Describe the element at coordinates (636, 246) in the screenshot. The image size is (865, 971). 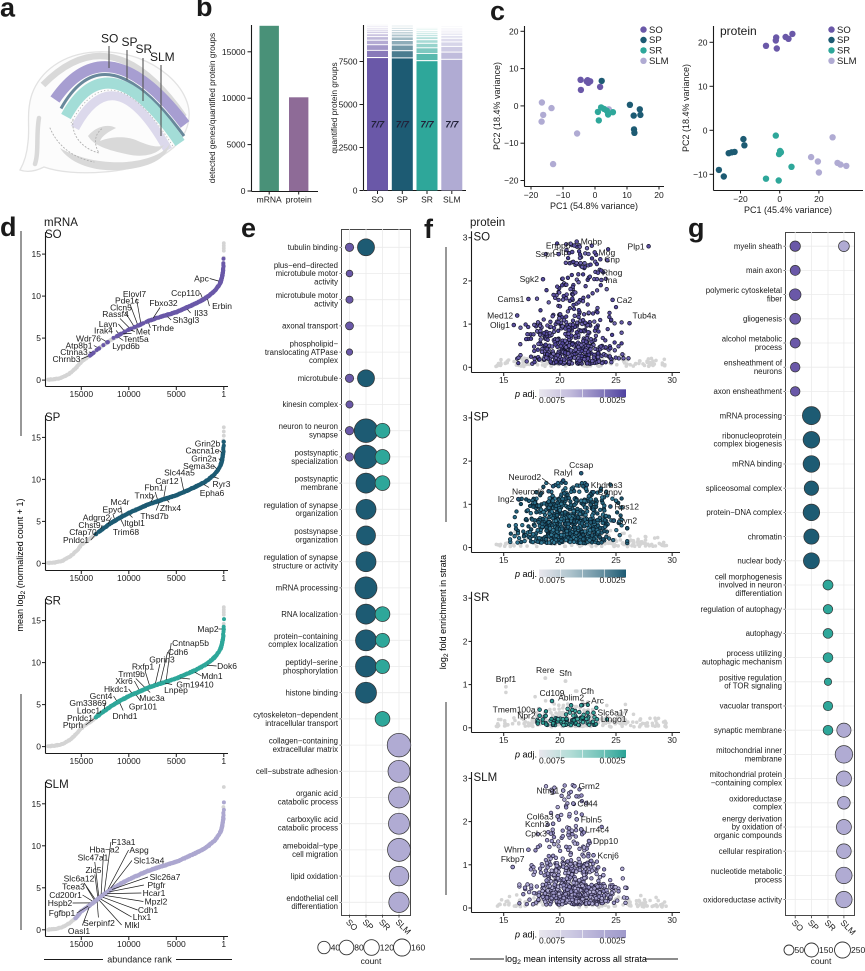
I see `svg-text: Plp1` at that location.